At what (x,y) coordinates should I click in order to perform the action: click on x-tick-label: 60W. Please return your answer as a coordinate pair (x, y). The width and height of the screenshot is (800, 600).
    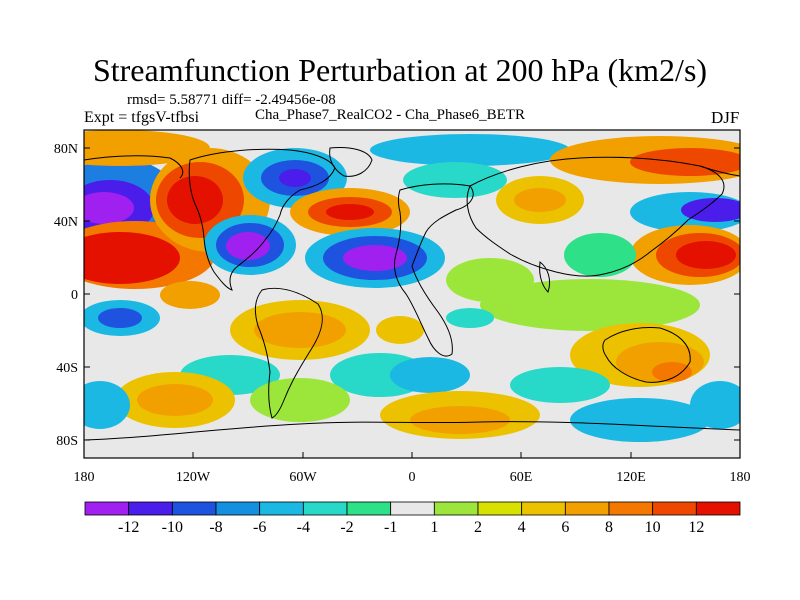
    Looking at the image, I should click on (303, 477).